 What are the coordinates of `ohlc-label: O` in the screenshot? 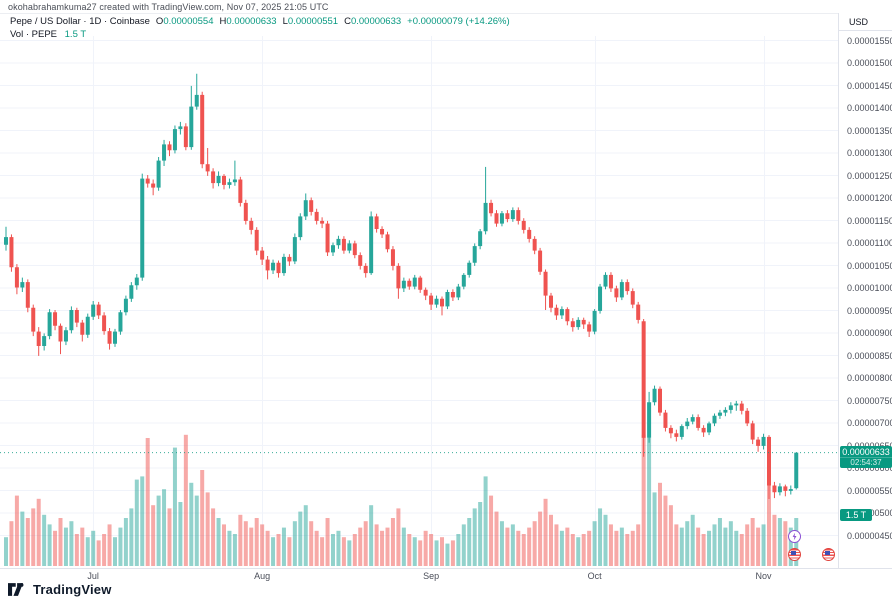 It's located at (159, 21).